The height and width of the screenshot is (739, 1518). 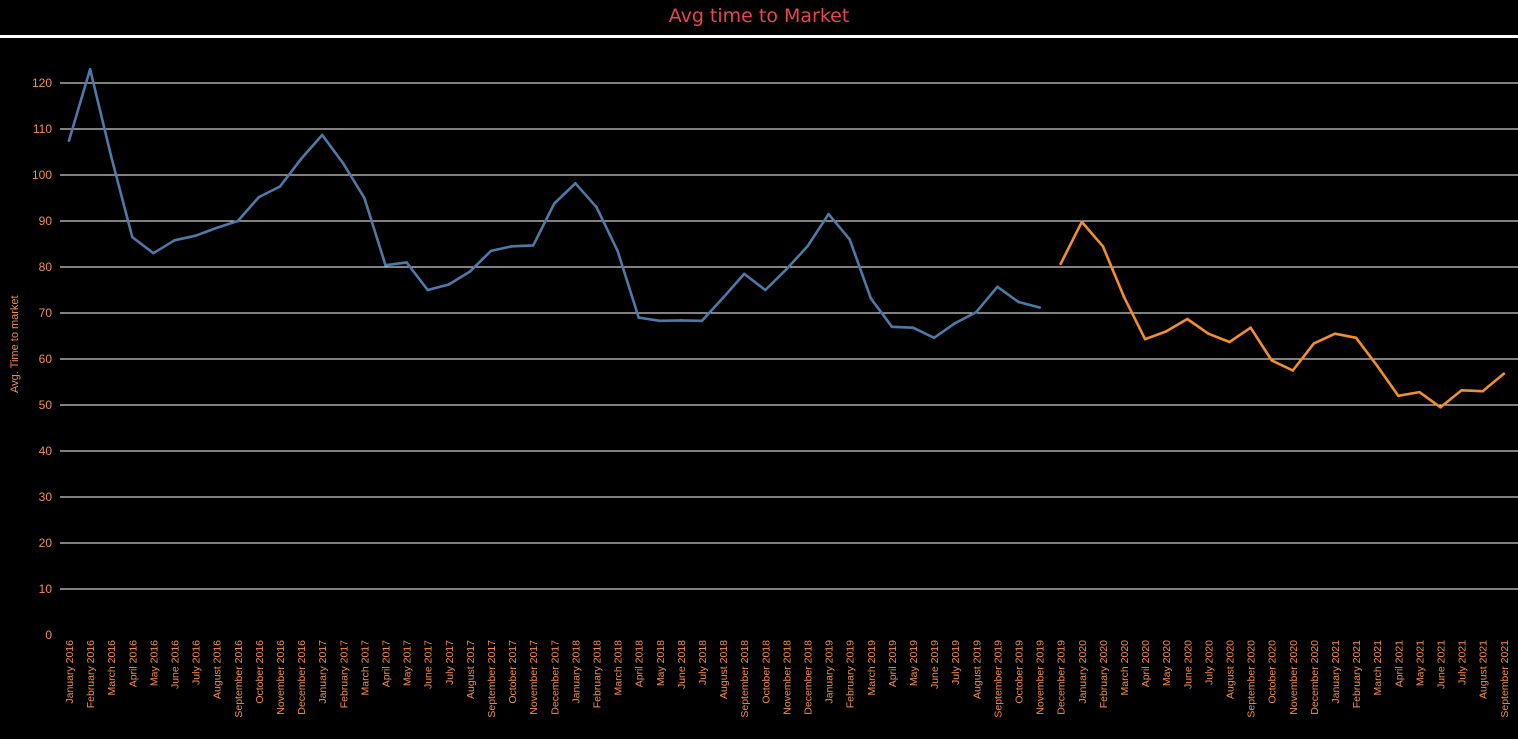 What do you see at coordinates (1209, 662) in the screenshot?
I see `x-tick-label: July 2020` at bounding box center [1209, 662].